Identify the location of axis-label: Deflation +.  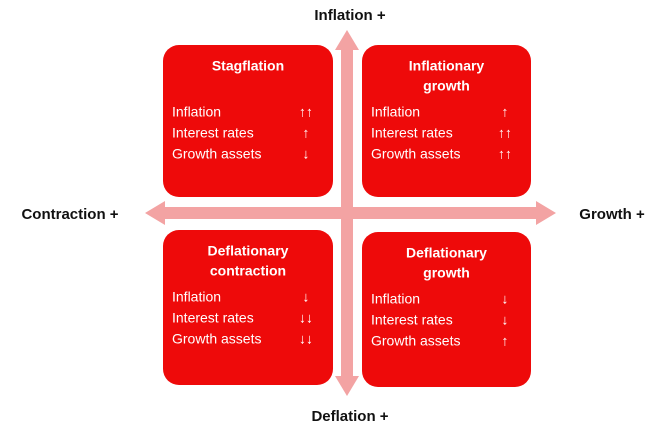
(349, 416).